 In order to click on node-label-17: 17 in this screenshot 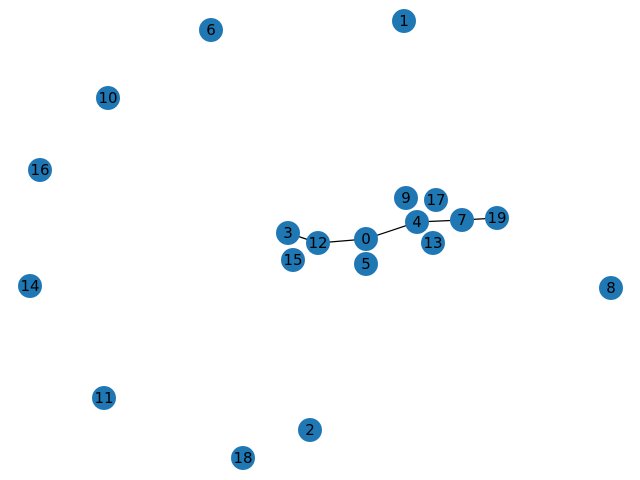, I will do `click(435, 200)`.